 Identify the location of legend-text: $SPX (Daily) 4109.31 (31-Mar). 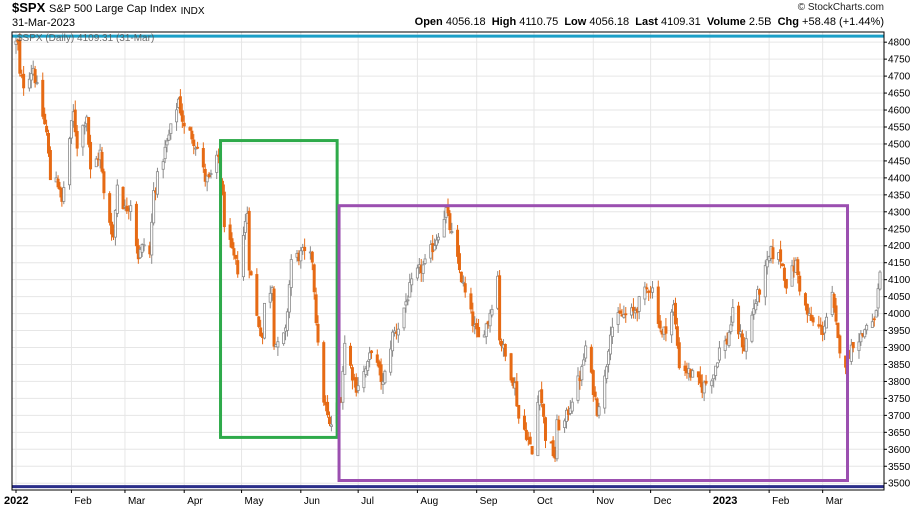
(85, 38).